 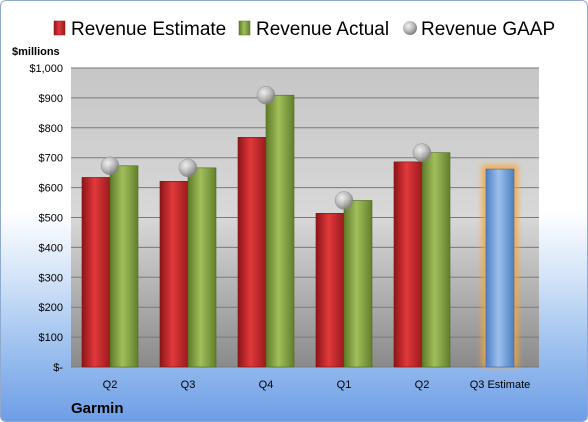 I want to click on y-tick-label: $300, so click(x=51, y=278).